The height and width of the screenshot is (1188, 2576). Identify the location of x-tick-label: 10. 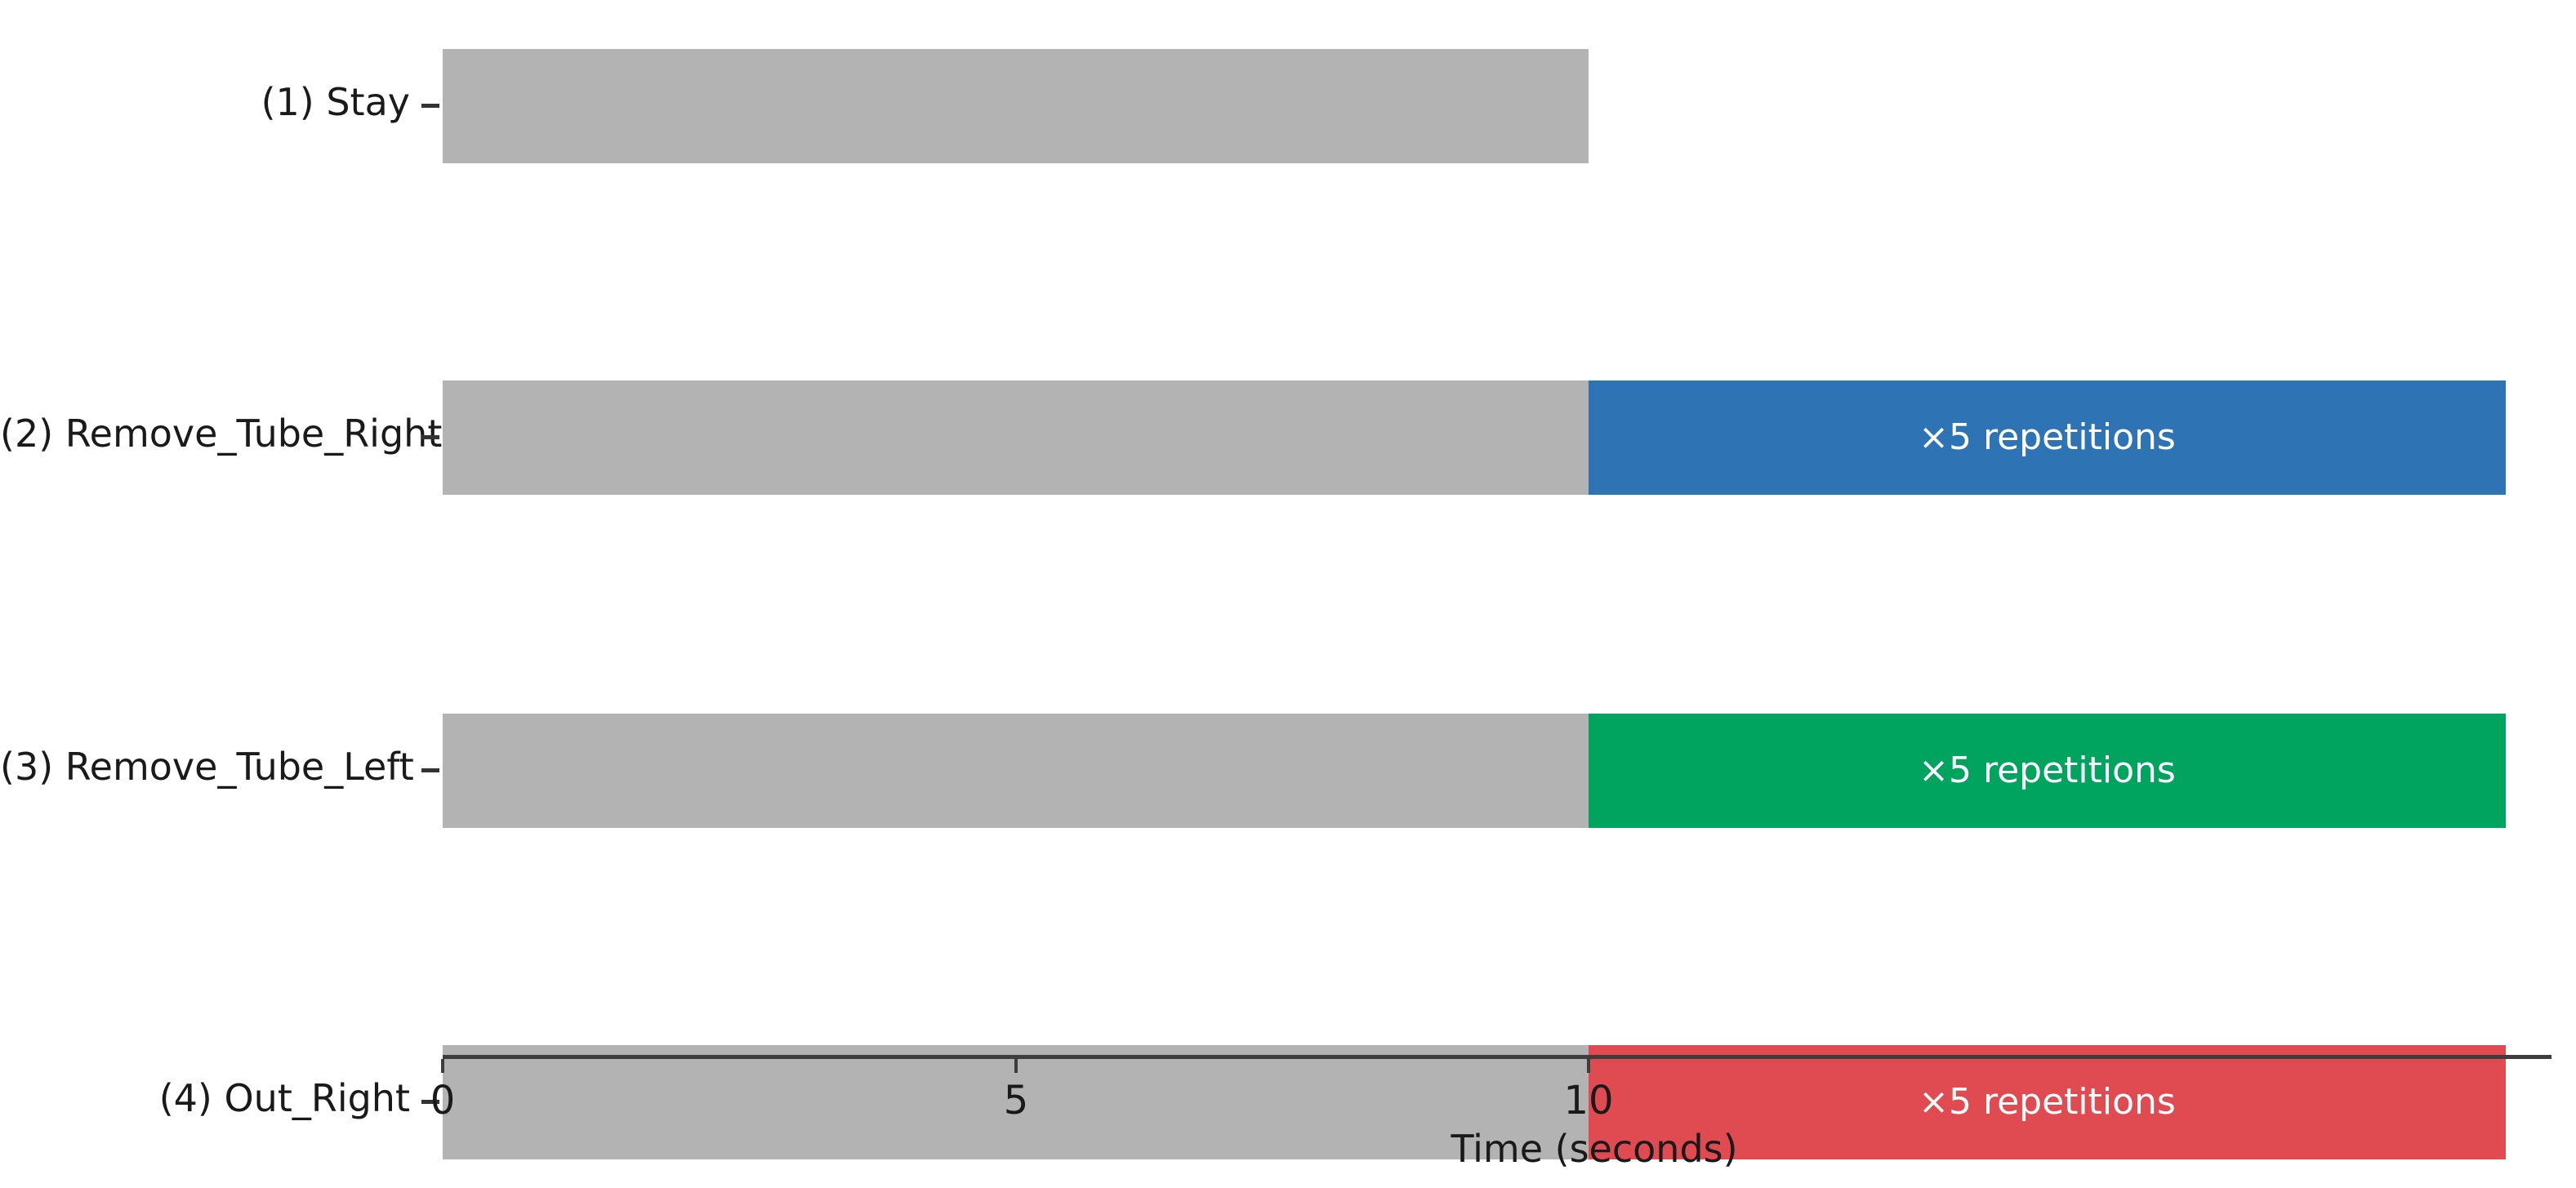
(1588, 1100).